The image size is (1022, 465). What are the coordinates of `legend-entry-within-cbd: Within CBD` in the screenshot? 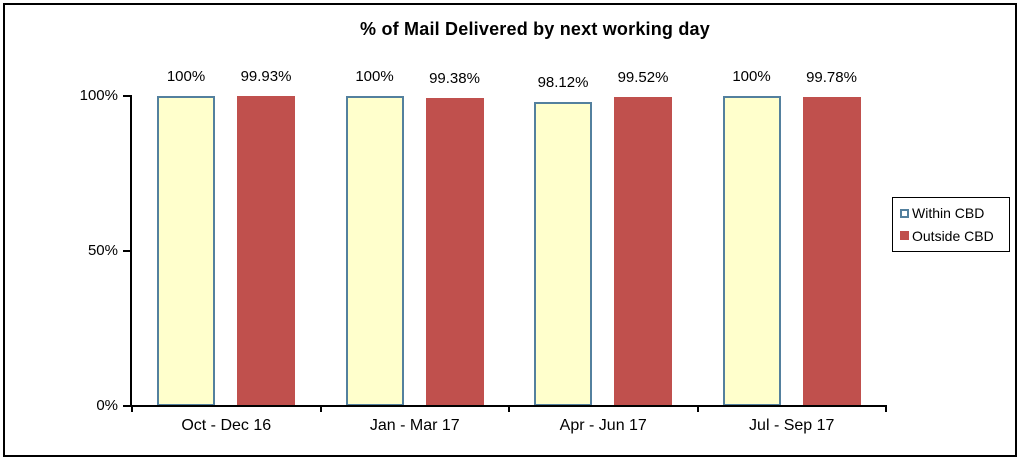 It's located at (954, 213).